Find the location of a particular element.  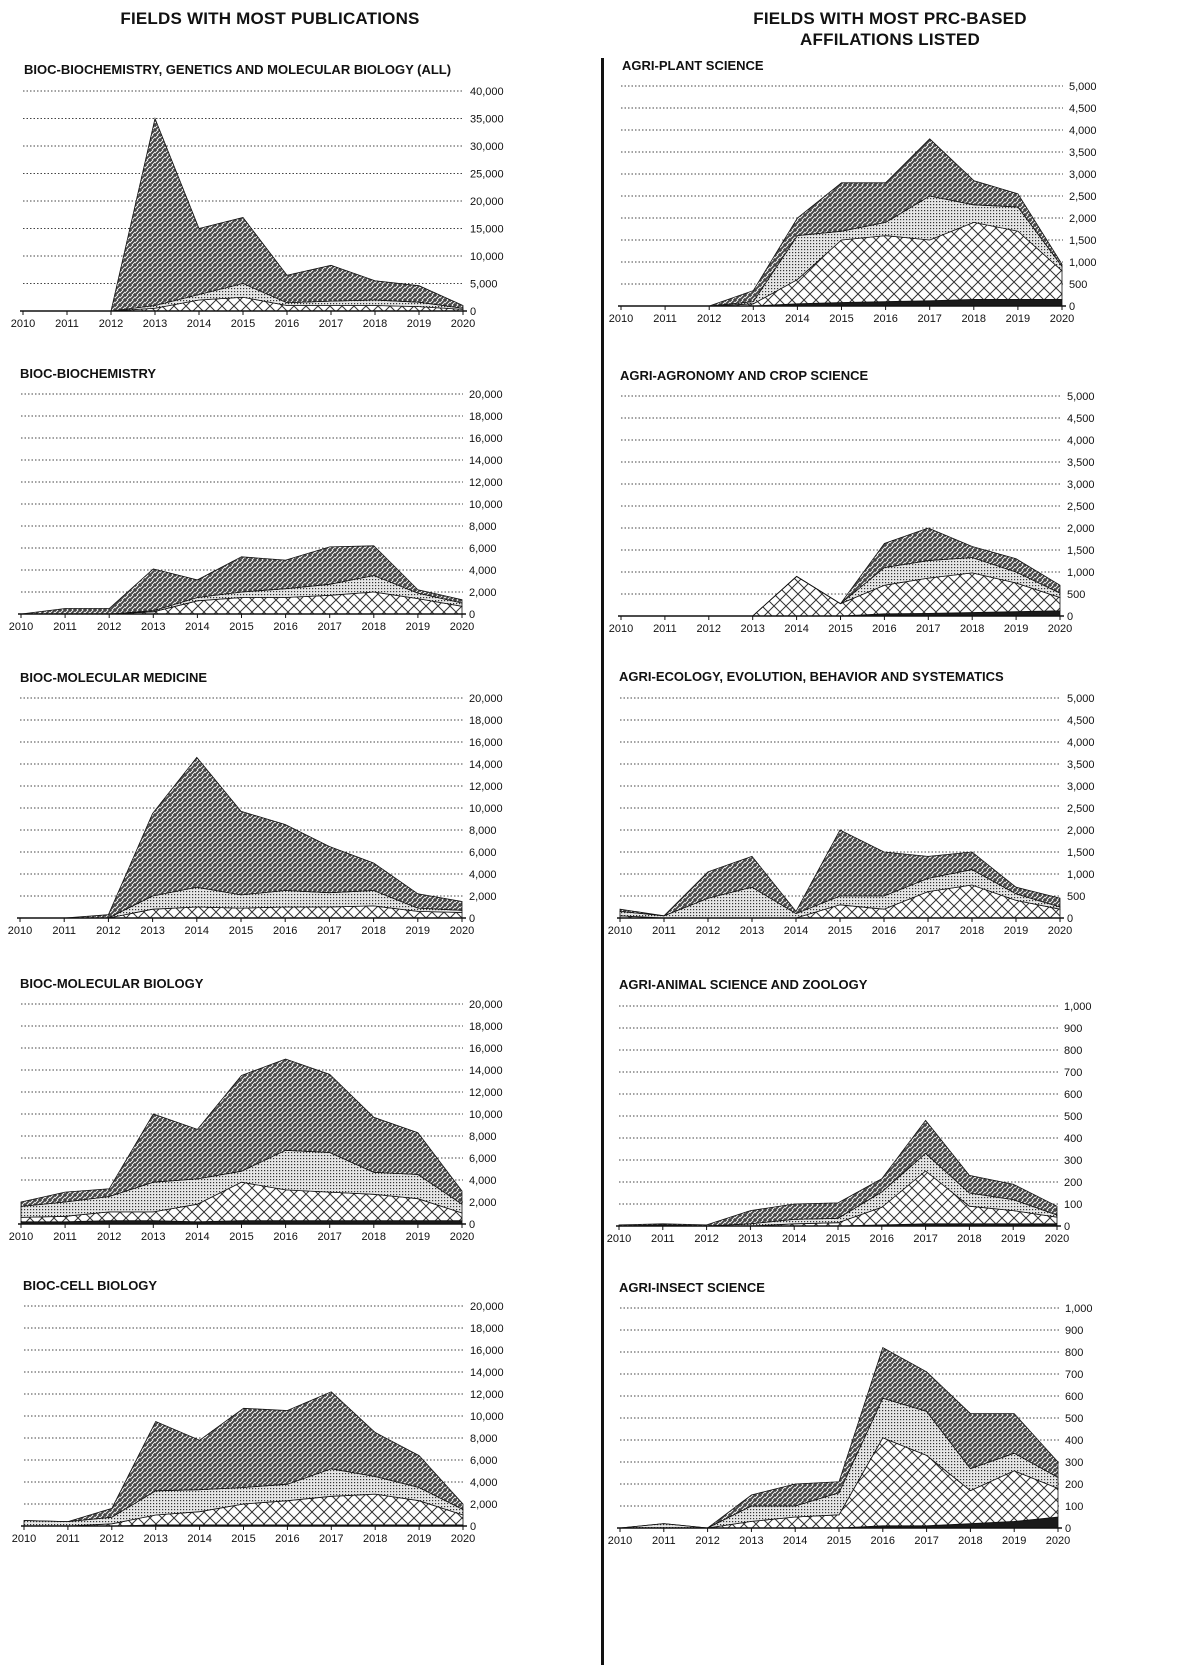

chart-title: BIOC-MOLECULAR MEDICINE is located at coordinates (113, 677).